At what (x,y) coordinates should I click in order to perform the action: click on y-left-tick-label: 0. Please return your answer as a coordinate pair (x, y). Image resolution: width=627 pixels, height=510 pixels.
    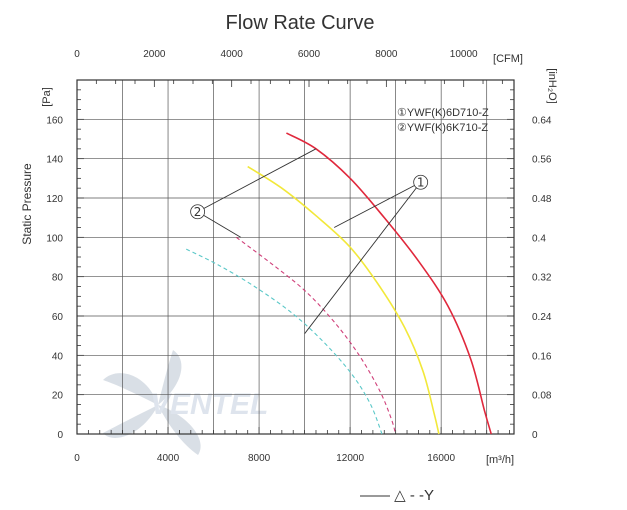
    Looking at the image, I should click on (60, 435).